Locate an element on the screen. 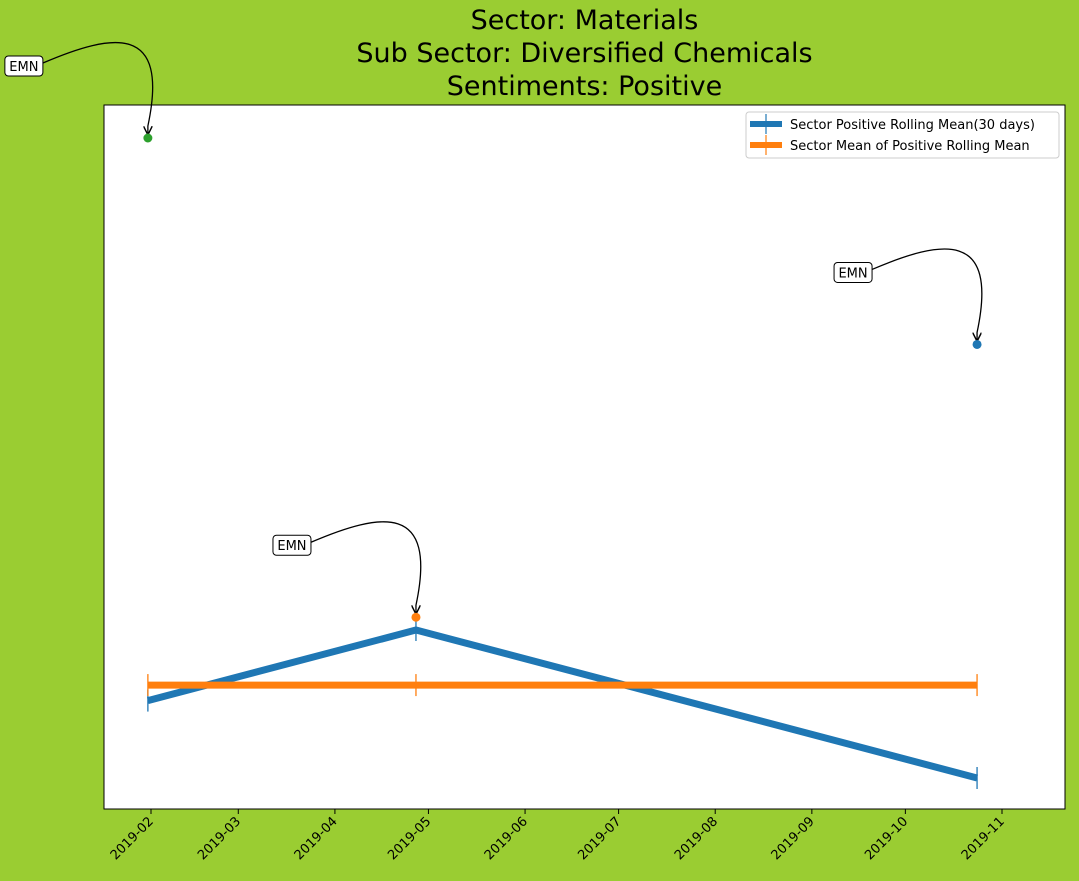 The width and height of the screenshot is (1079, 881). x-tick-label: 2019-02 is located at coordinates (132, 838).